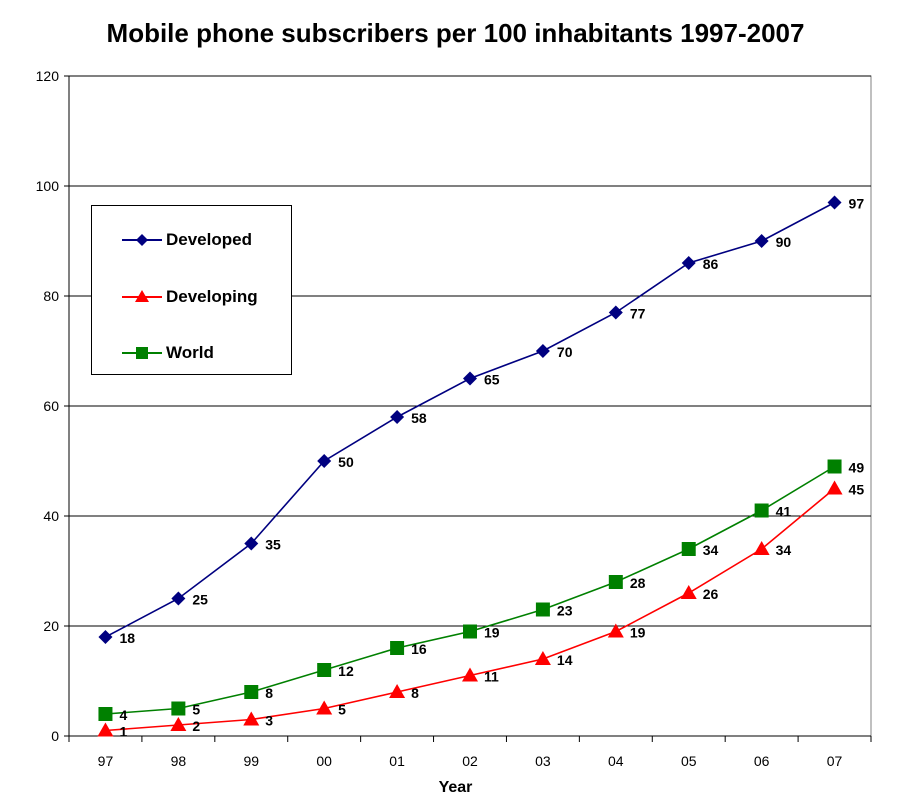  I want to click on x-tick-label: 98, so click(179, 761).